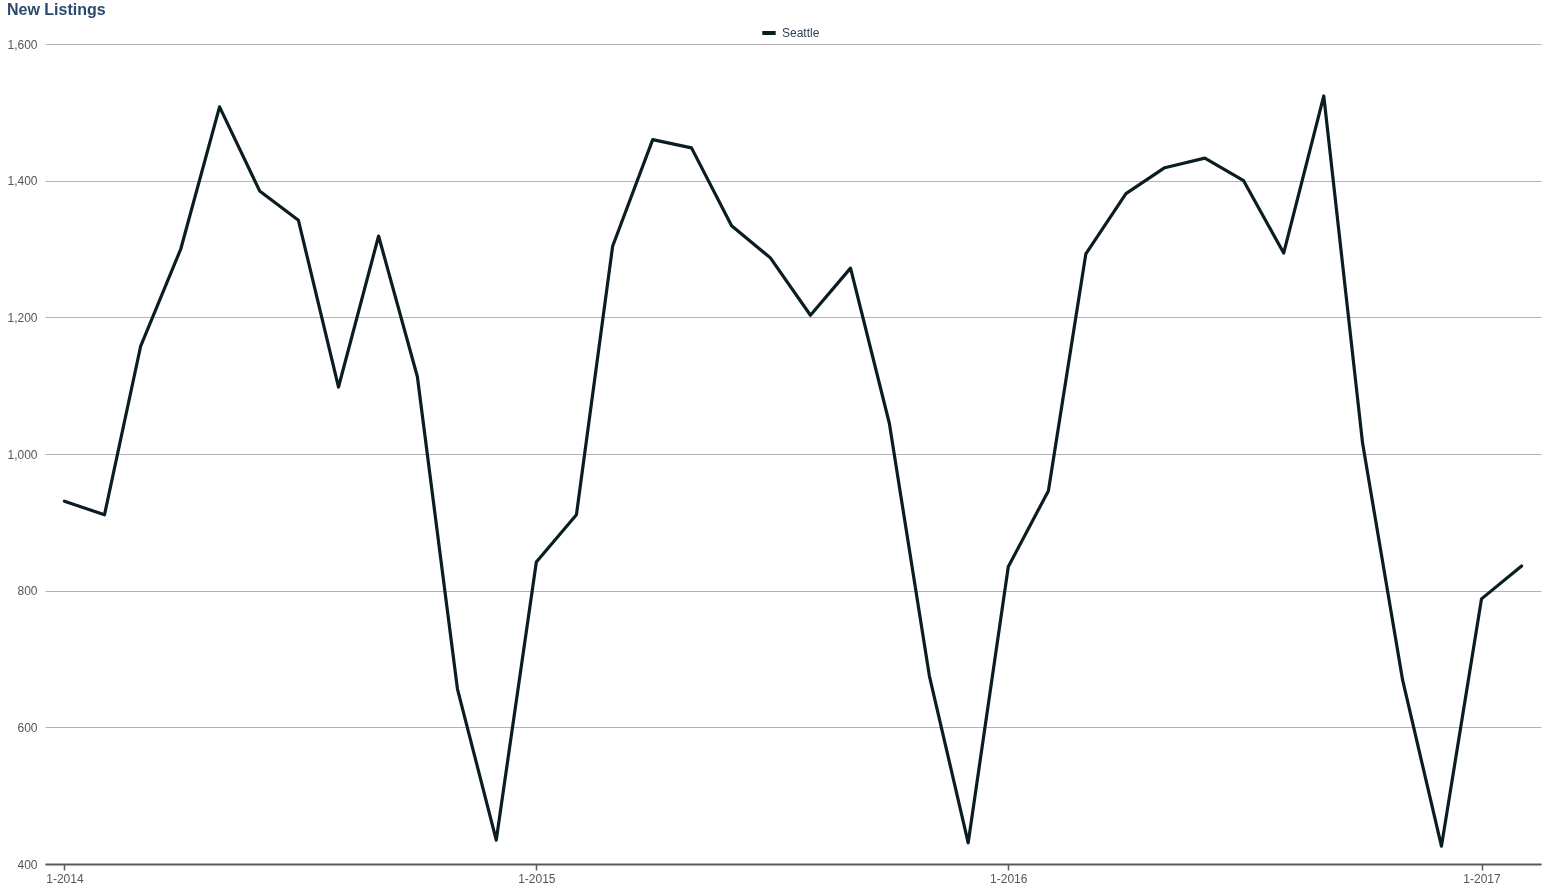  What do you see at coordinates (22, 181) in the screenshot?
I see `y-tick-label: 1,400` at bounding box center [22, 181].